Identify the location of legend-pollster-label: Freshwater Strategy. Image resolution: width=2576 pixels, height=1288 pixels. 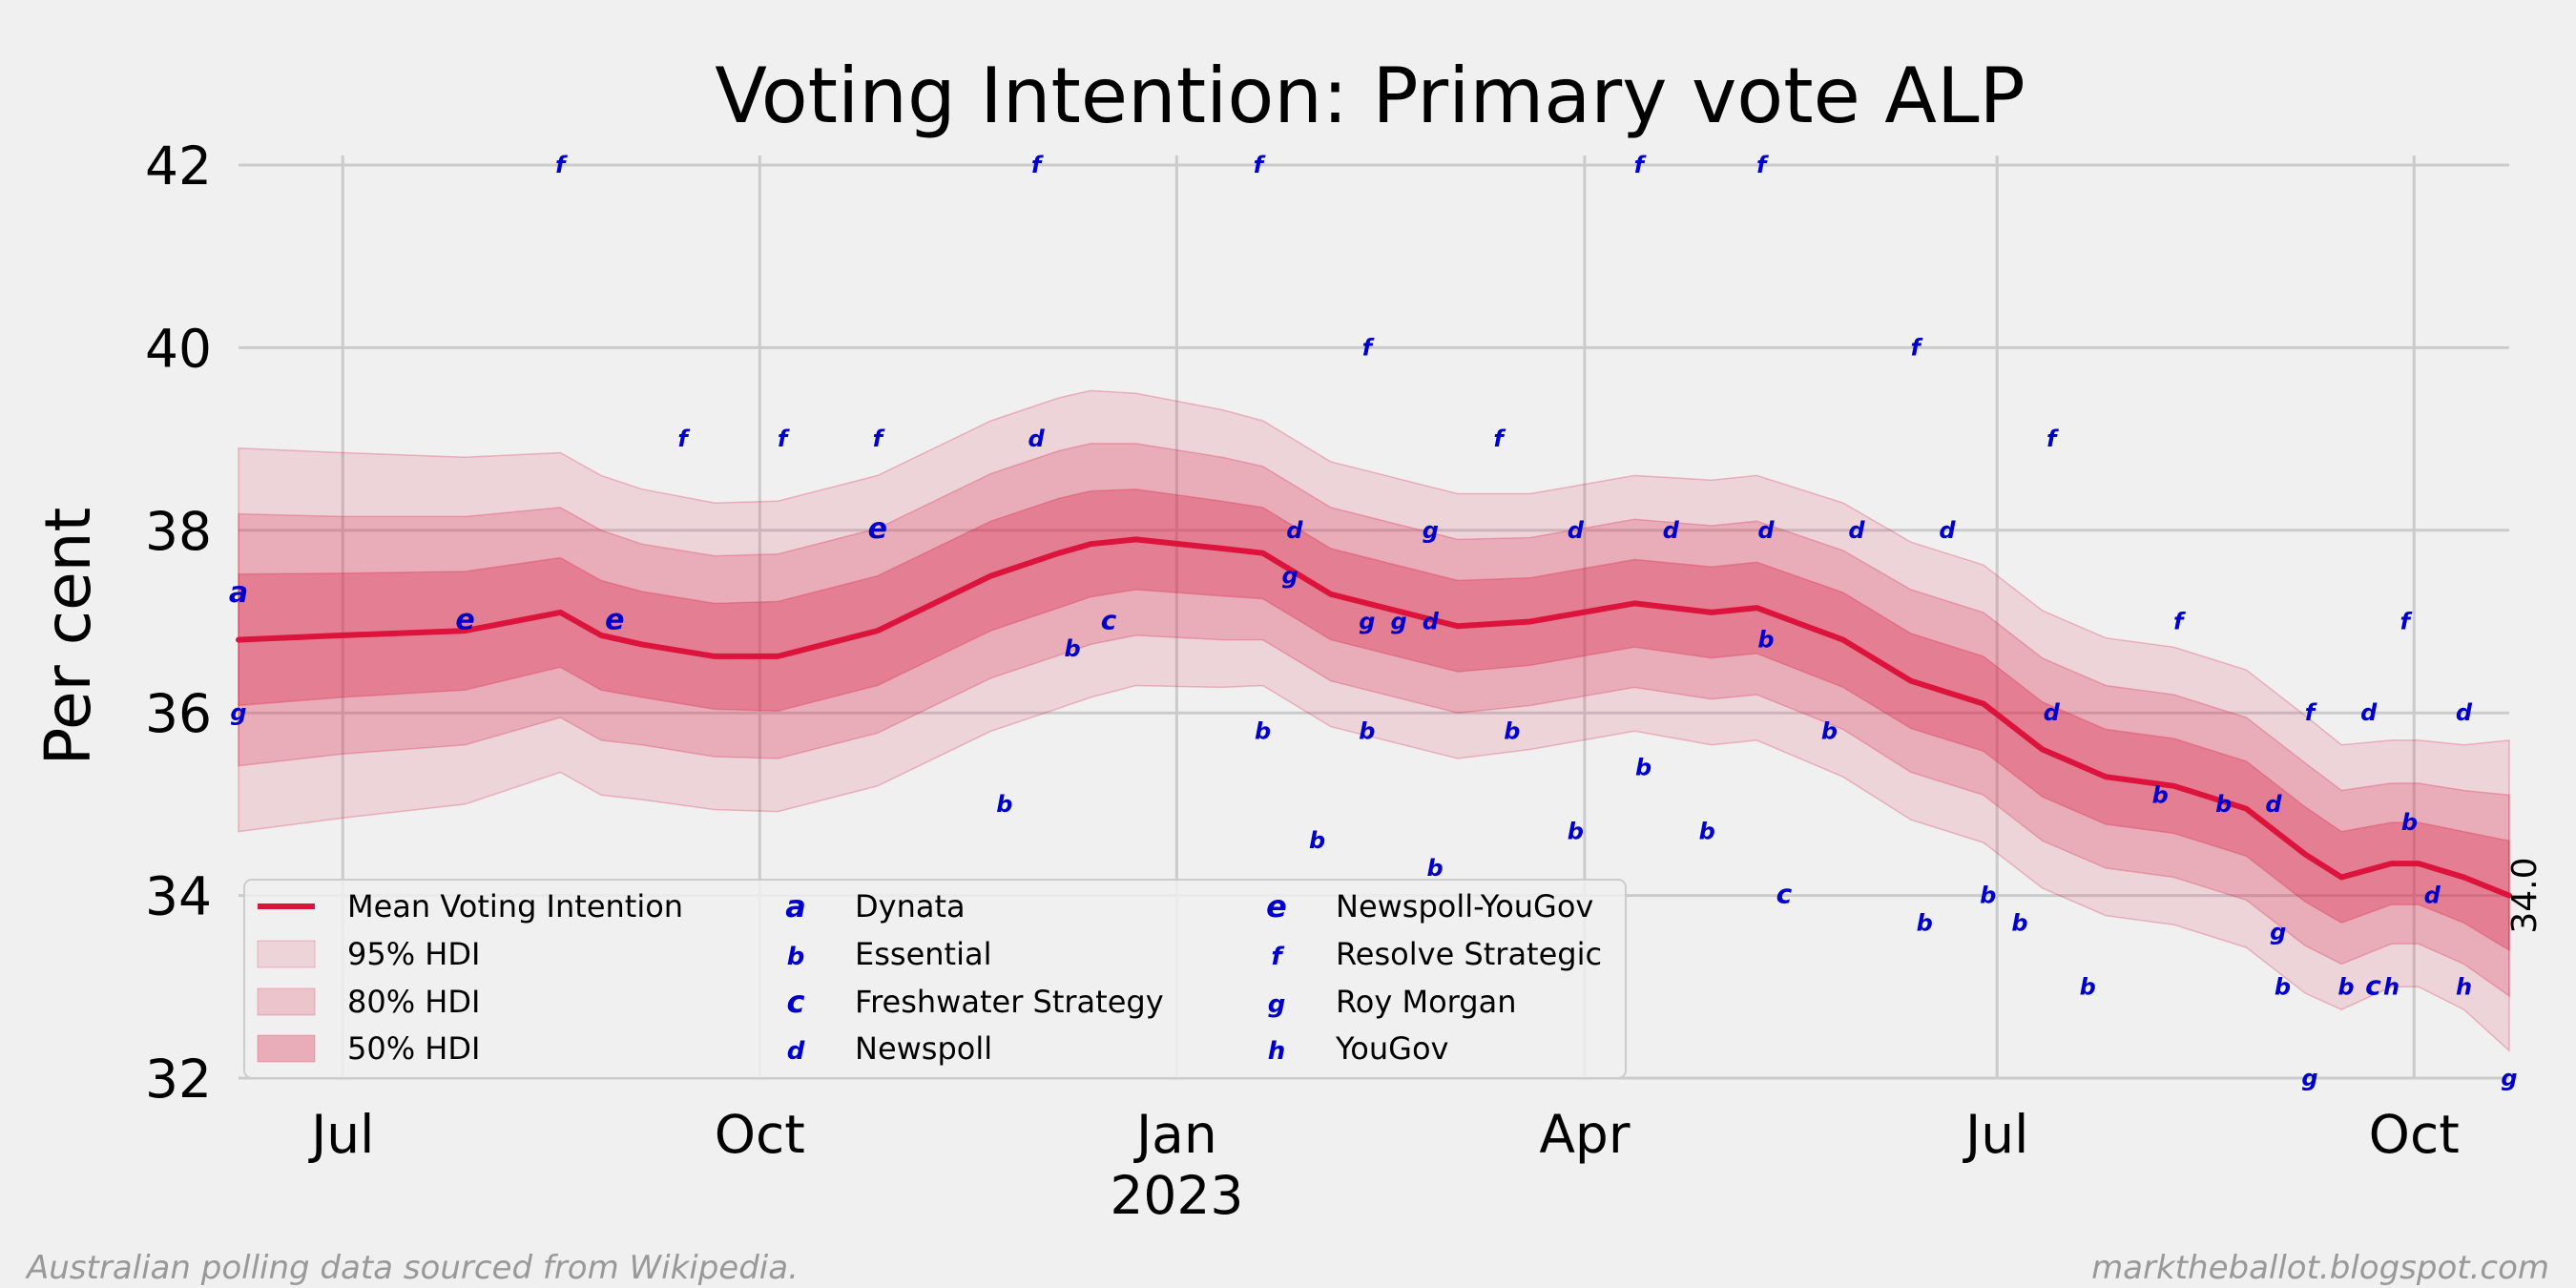
(1009, 1002).